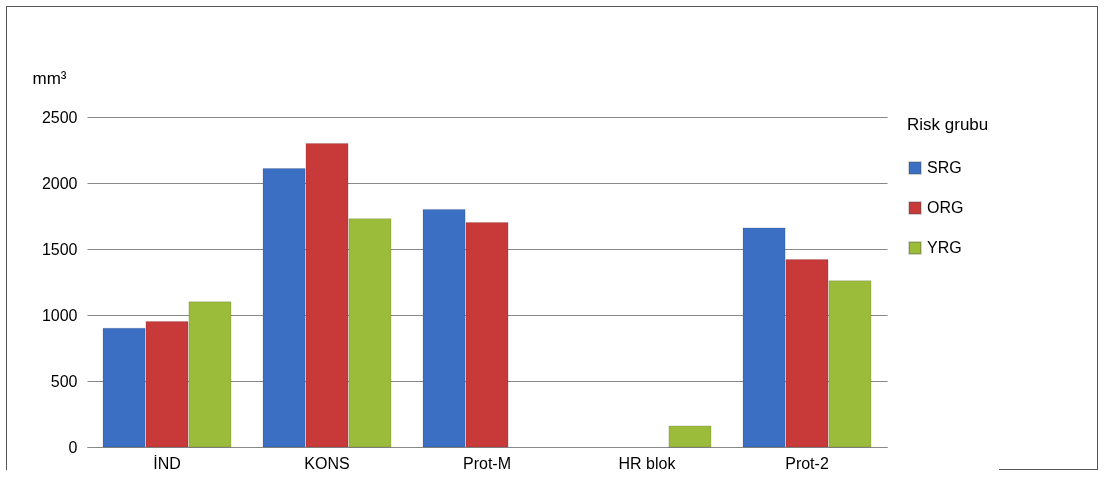 The image size is (1105, 484). I want to click on x-tick-label: İND, so click(167, 462).